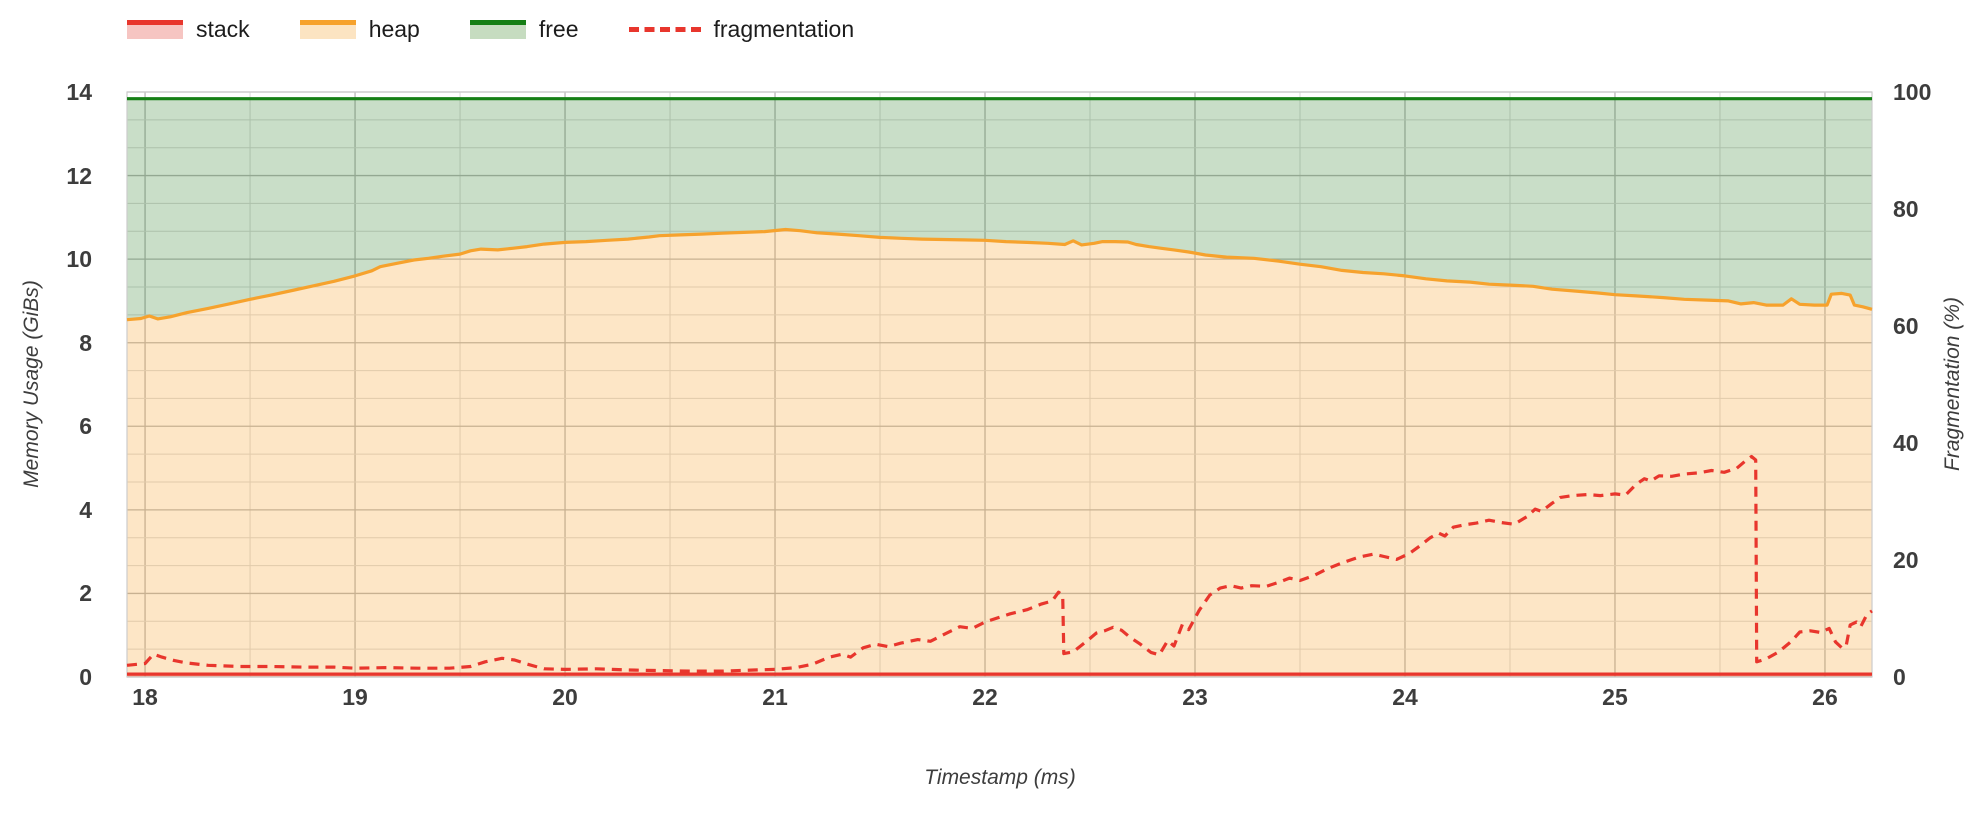  Describe the element at coordinates (775, 697) in the screenshot. I see `x-tick-21: 21` at that location.